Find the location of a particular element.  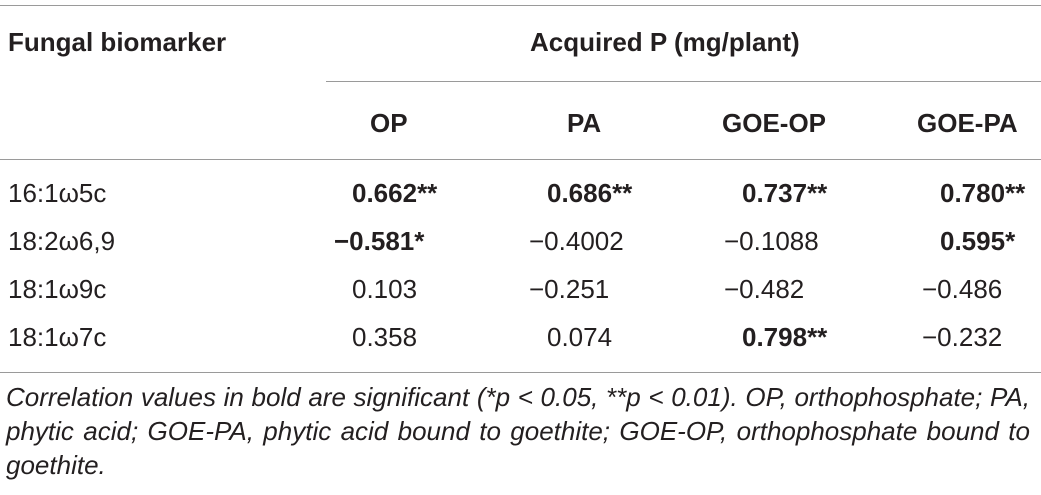

cell-pa: −0.4002 is located at coordinates (576, 241).